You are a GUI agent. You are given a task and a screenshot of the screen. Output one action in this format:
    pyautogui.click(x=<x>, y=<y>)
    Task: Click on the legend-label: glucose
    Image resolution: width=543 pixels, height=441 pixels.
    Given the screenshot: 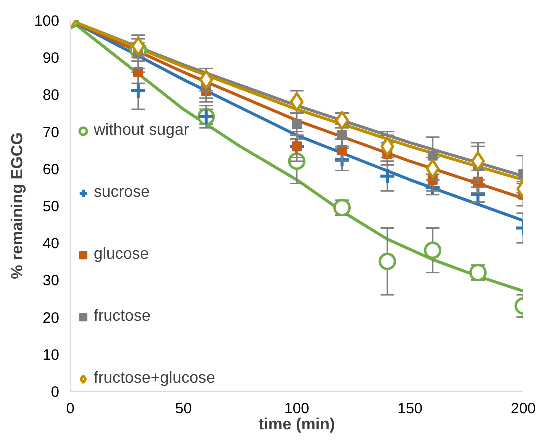 What is the action you would take?
    pyautogui.click(x=122, y=255)
    